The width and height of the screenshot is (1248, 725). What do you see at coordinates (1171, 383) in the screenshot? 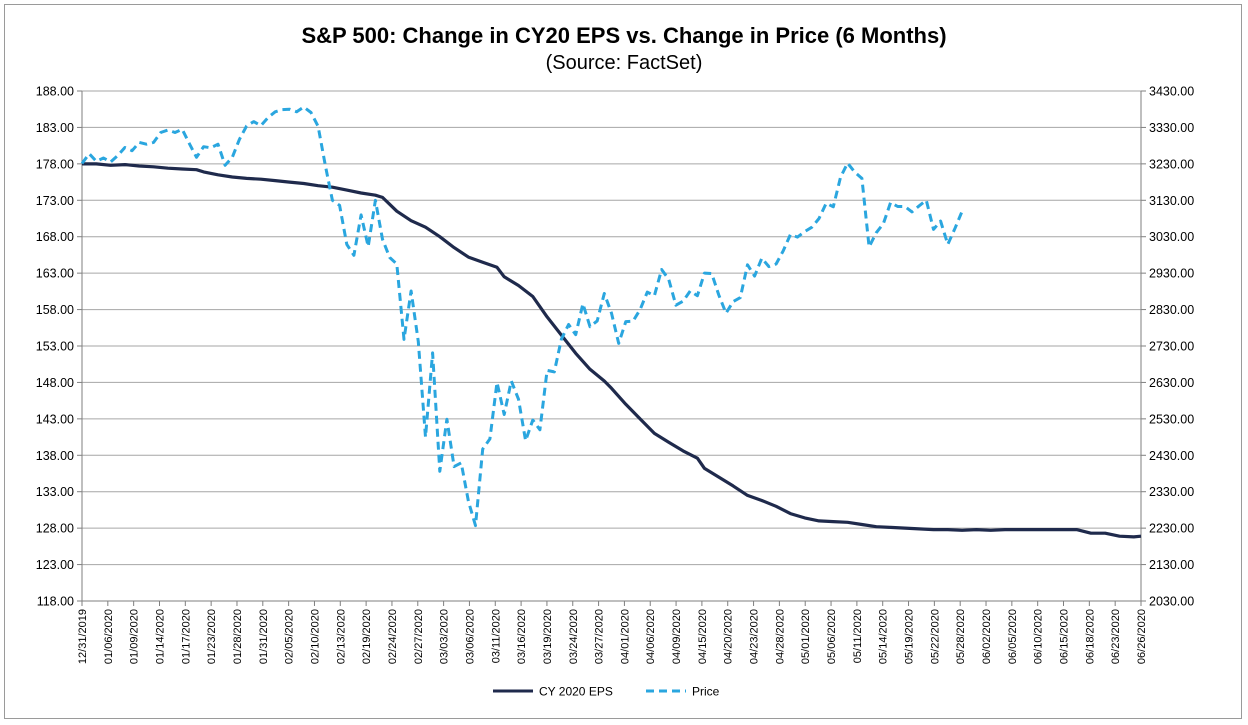
I see `right-y-tick-label: 2630.00` at bounding box center [1171, 383].